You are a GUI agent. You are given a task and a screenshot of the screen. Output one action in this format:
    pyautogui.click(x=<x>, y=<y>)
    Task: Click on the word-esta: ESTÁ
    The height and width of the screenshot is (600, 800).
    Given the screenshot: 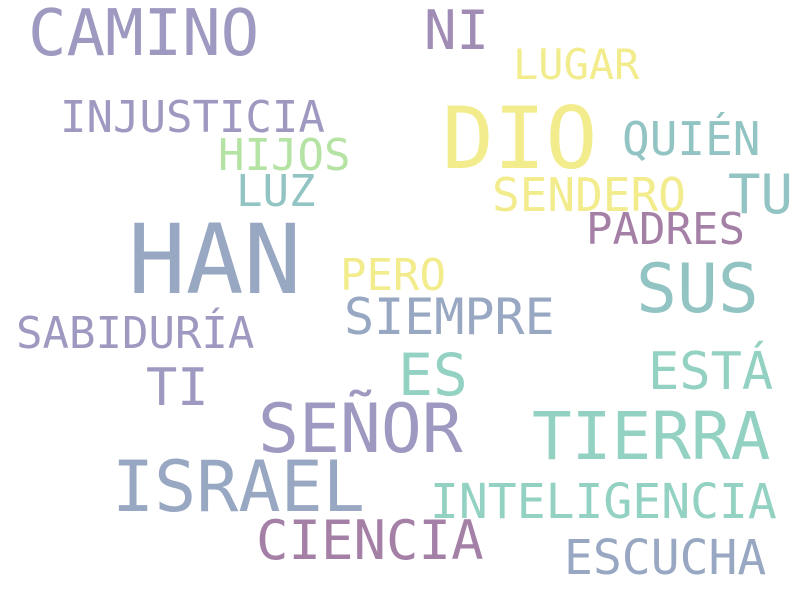 What is the action you would take?
    pyautogui.click(x=711, y=372)
    